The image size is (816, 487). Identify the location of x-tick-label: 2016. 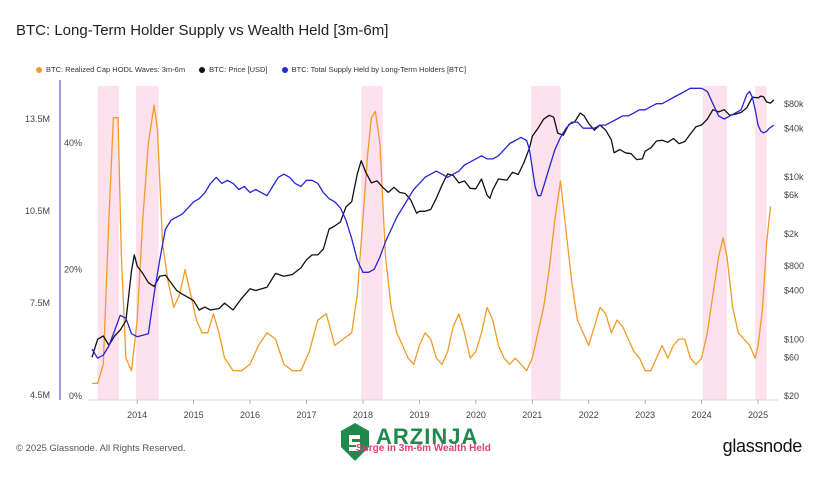
(250, 415).